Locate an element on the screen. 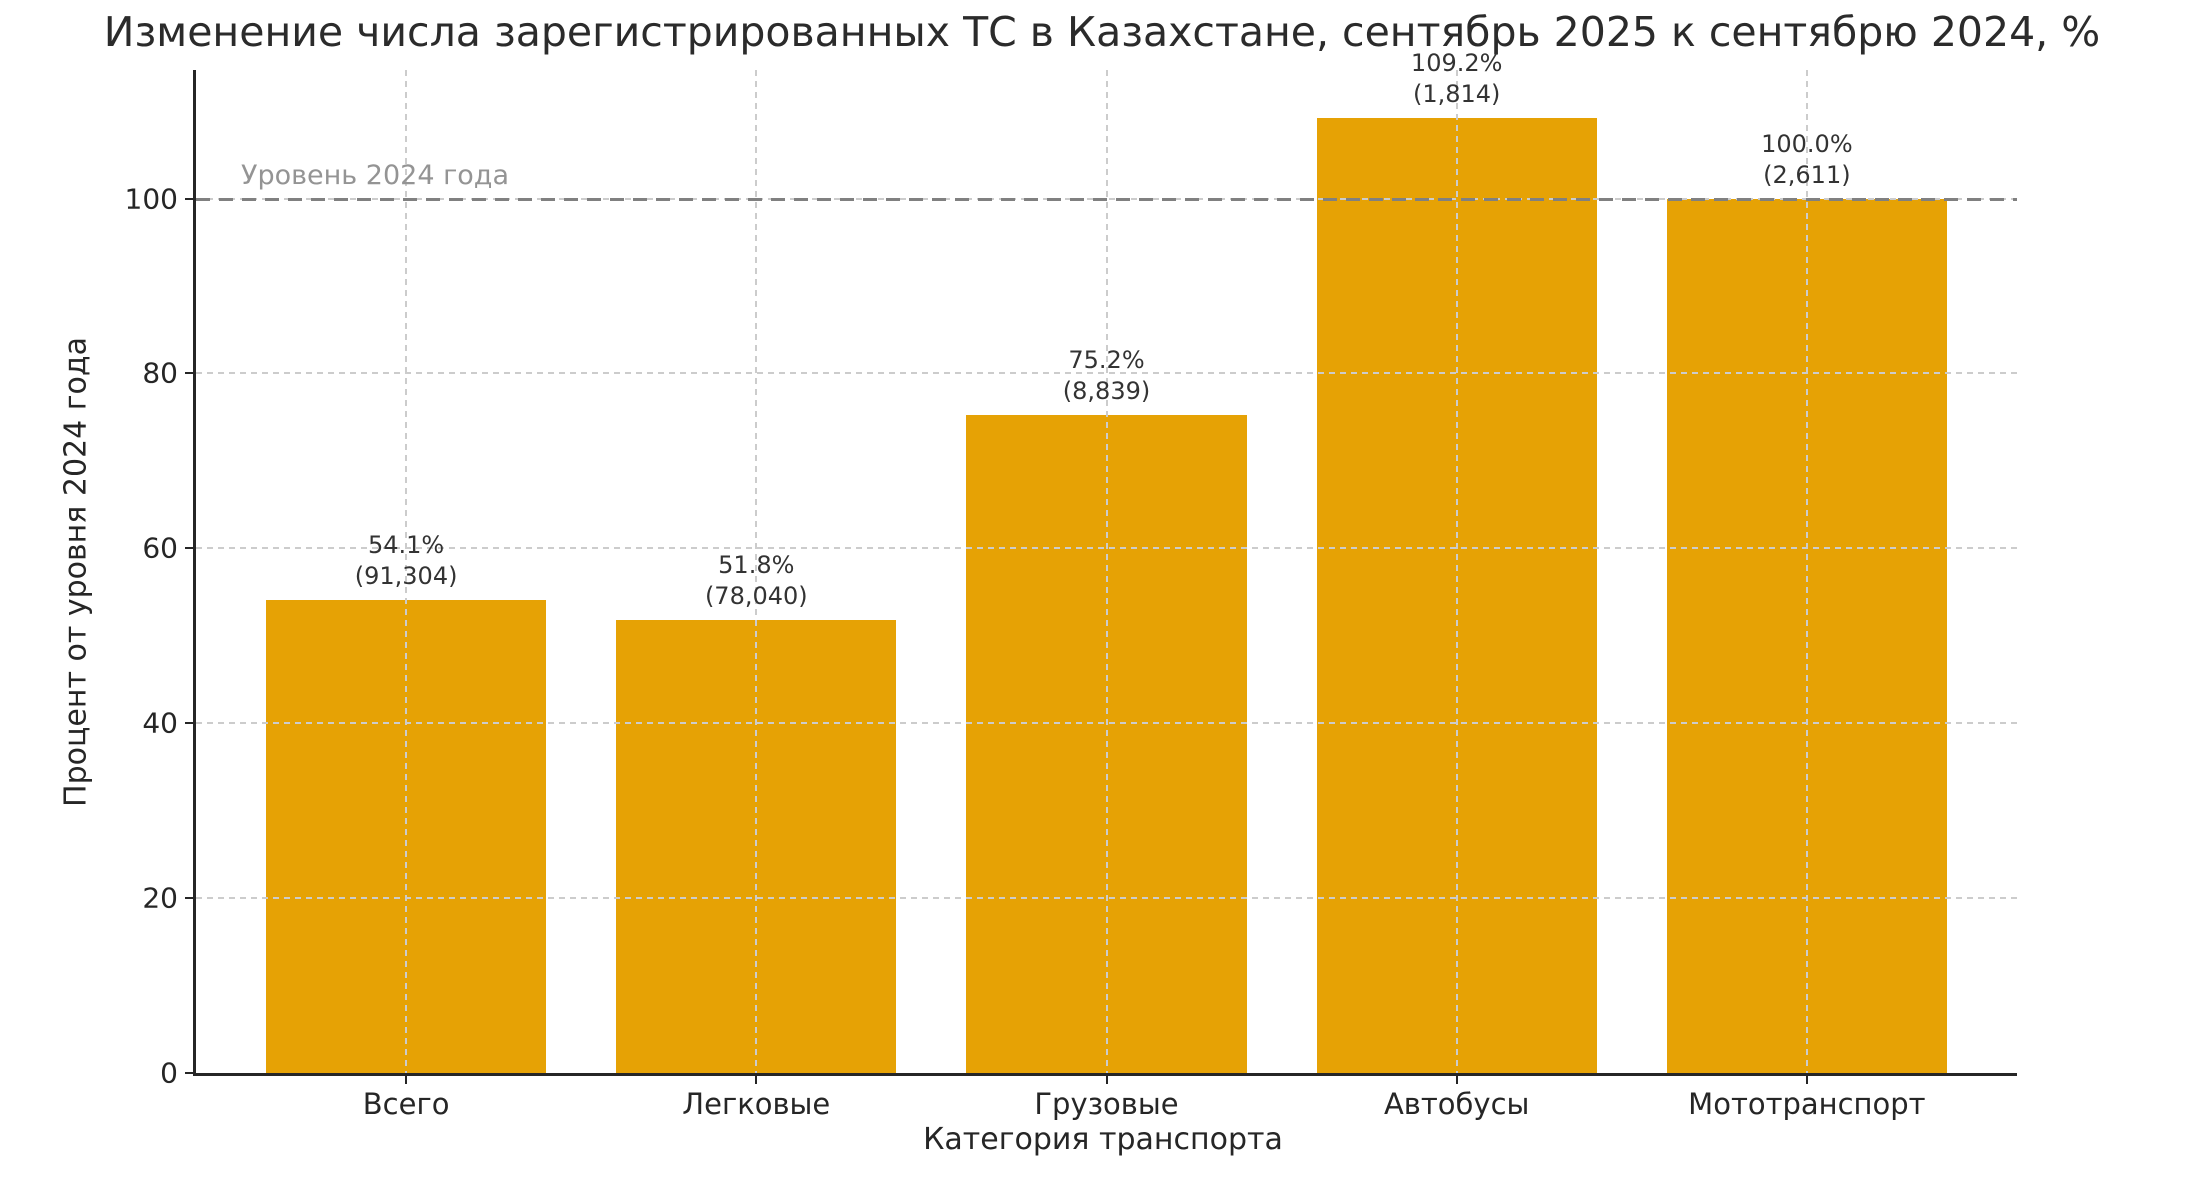 The image size is (2204, 1180). bar-count-text: (8,839) is located at coordinates (1106, 391).